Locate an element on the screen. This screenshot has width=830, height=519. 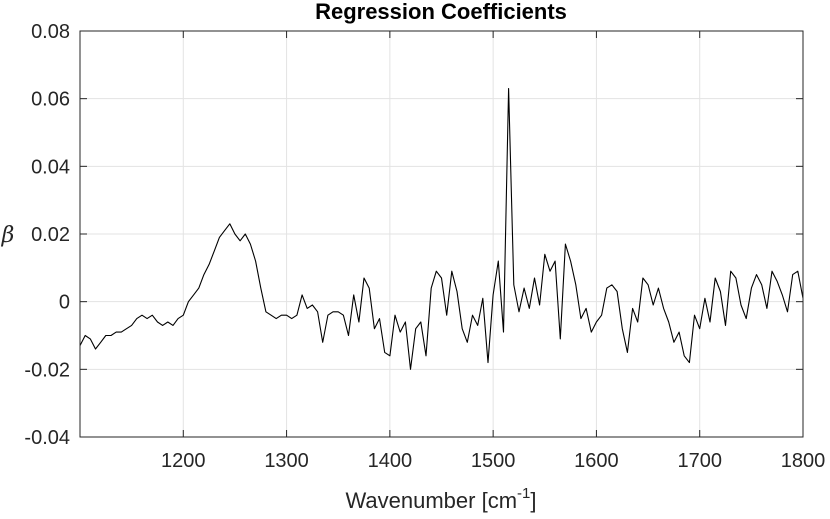
x-tick-label-3: 1500 is located at coordinates (493, 461).